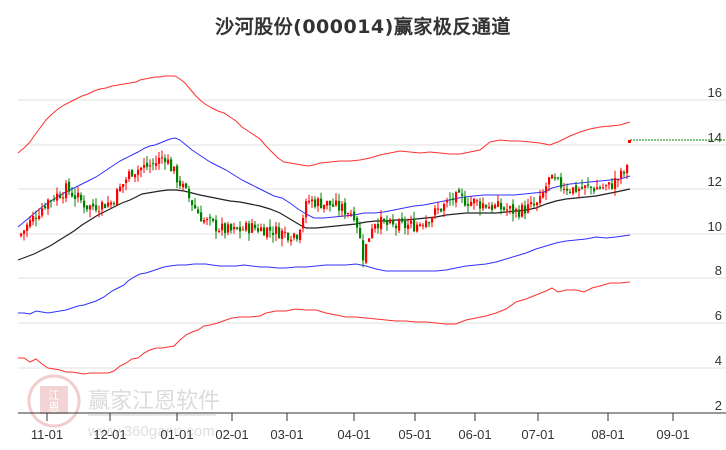 This screenshot has height=450, width=726. I want to click on y-tick-10: 10, so click(715, 226).